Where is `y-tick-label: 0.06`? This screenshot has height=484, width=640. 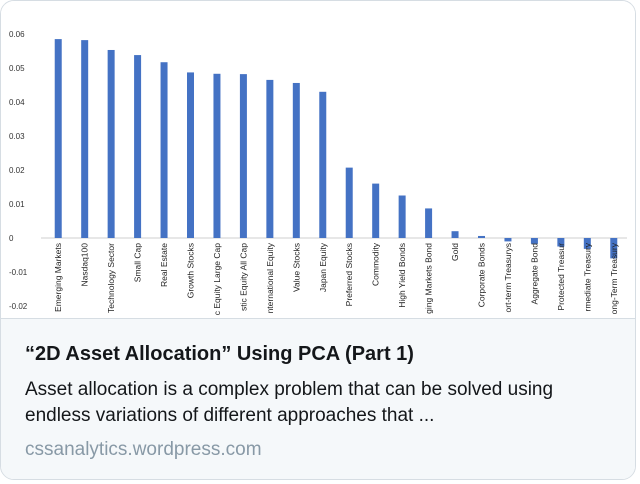 y-tick-label: 0.06 is located at coordinates (17, 34).